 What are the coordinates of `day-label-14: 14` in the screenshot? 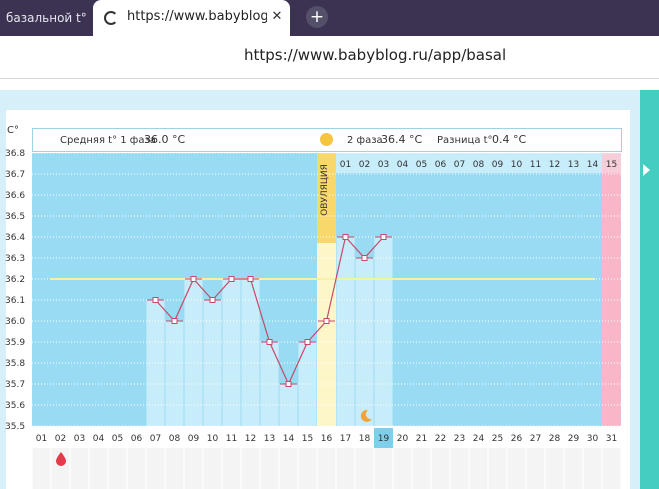 It's located at (289, 439).